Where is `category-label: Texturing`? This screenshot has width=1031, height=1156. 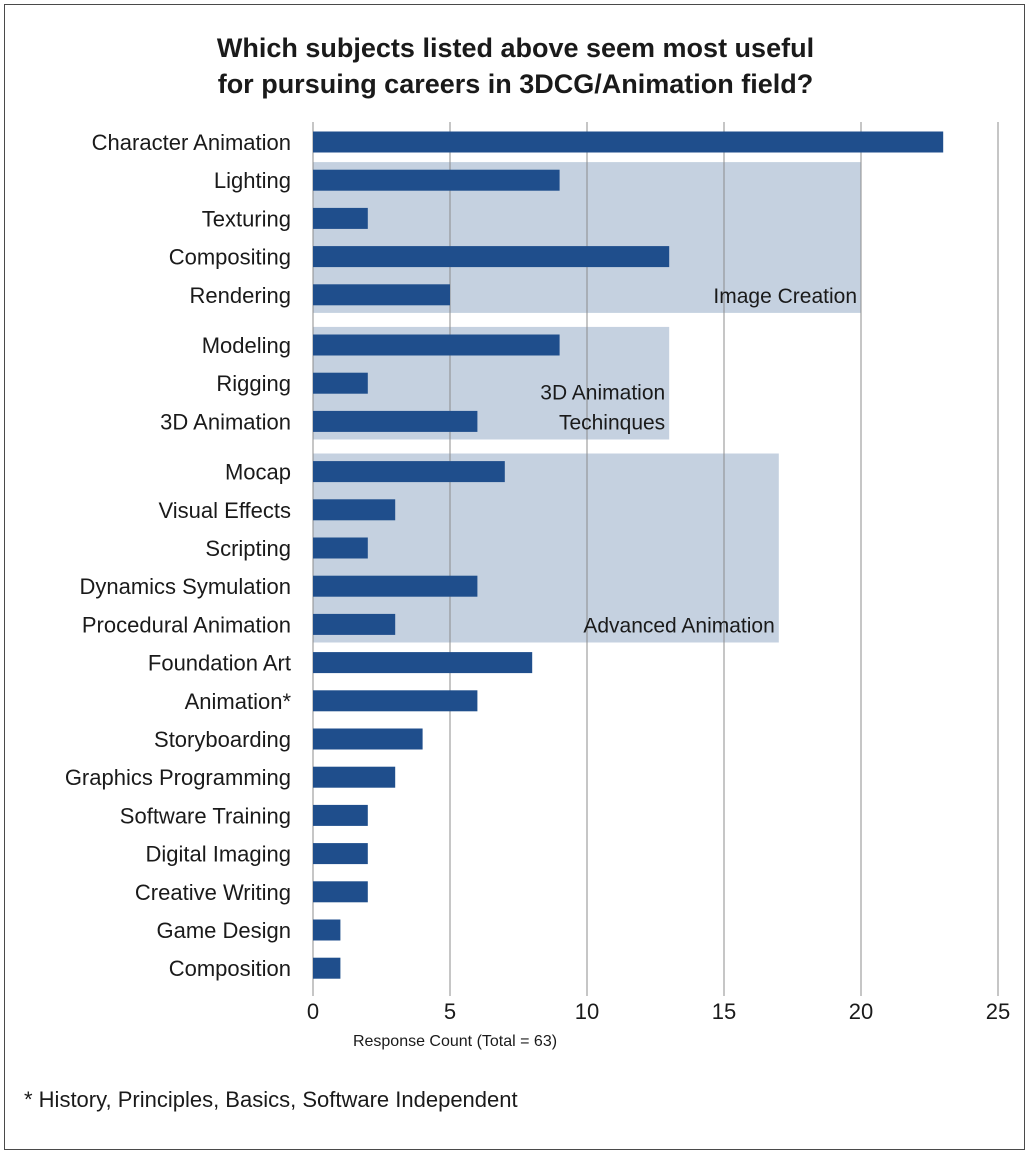 category-label: Texturing is located at coordinates (246, 218).